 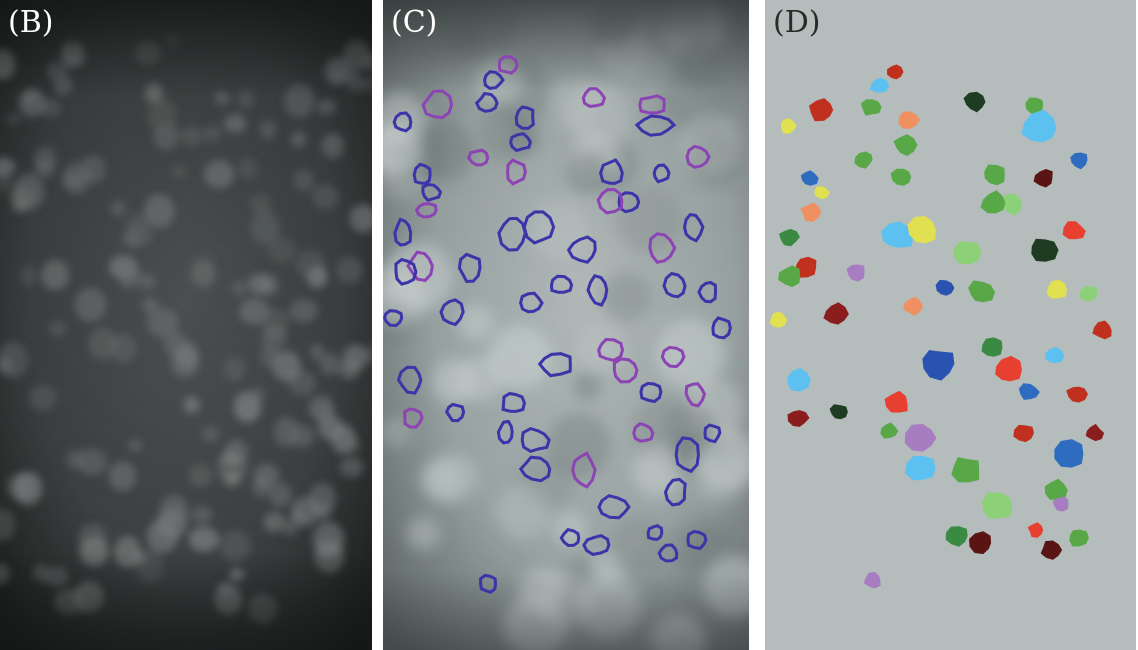 I want to click on panel-b-label: (B), so click(x=31, y=22).